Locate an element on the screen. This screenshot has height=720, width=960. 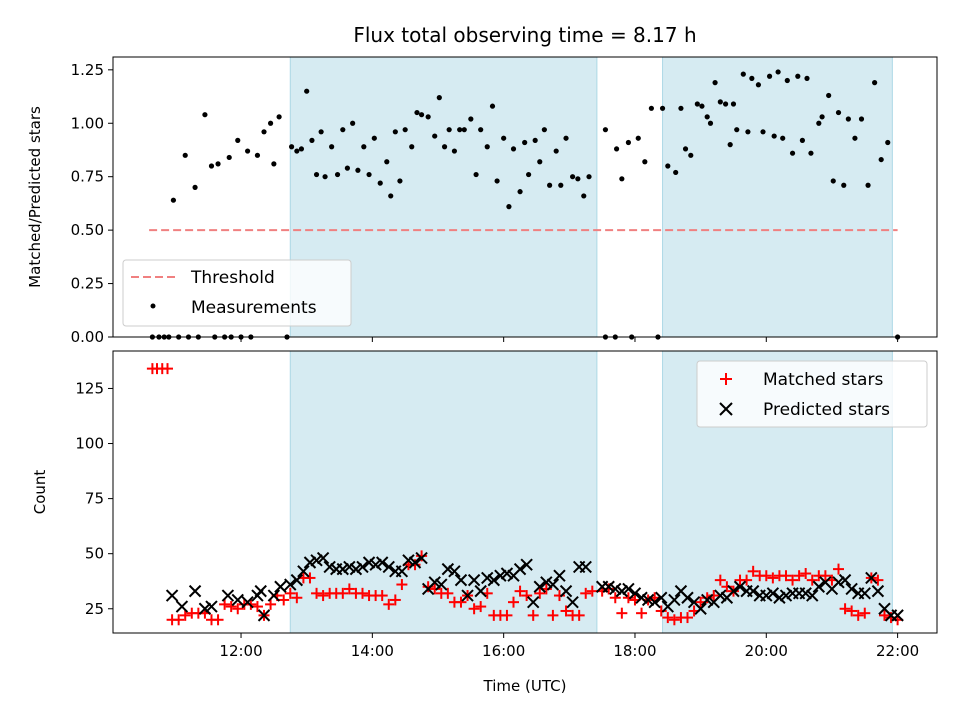
y-tick-label: 1.25 is located at coordinates (87, 70).